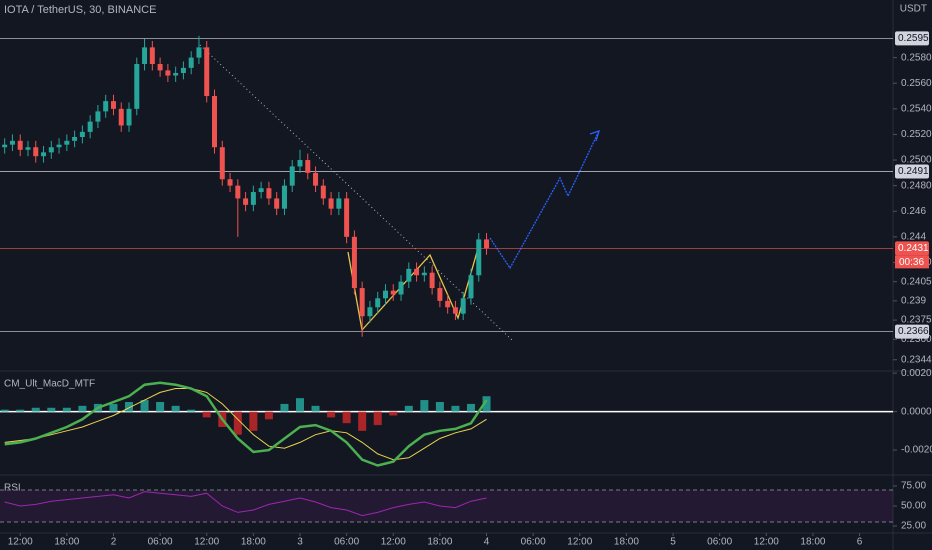 This screenshot has width=932, height=550. Describe the element at coordinates (913, 331) in the screenshot. I see `price-level-label: 0.2366` at that location.